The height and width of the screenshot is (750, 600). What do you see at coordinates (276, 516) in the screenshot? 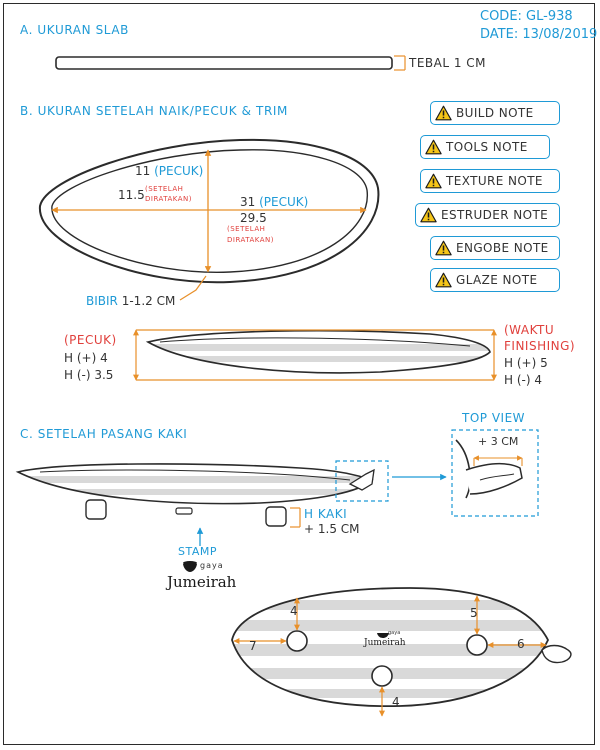
I see `foot-right` at bounding box center [276, 516].